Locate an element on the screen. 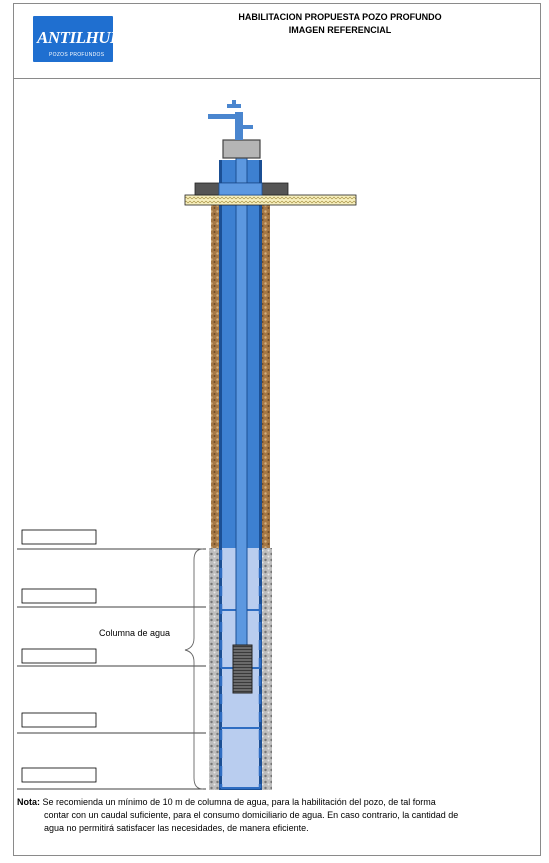  water-column-label: Columna de agua is located at coordinates (135, 633).